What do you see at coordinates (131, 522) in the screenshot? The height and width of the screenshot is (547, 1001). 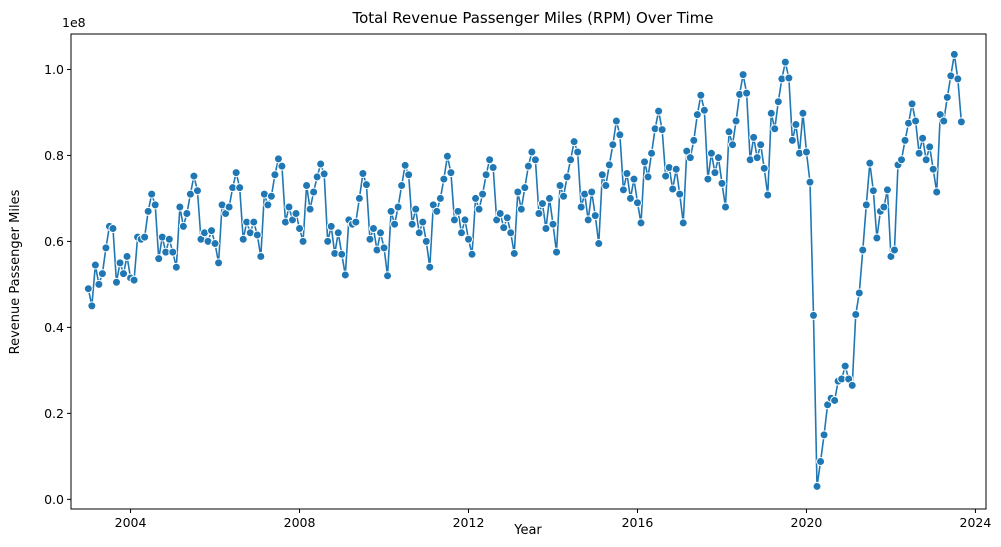 I see `x-tick-label: 2004` at bounding box center [131, 522].